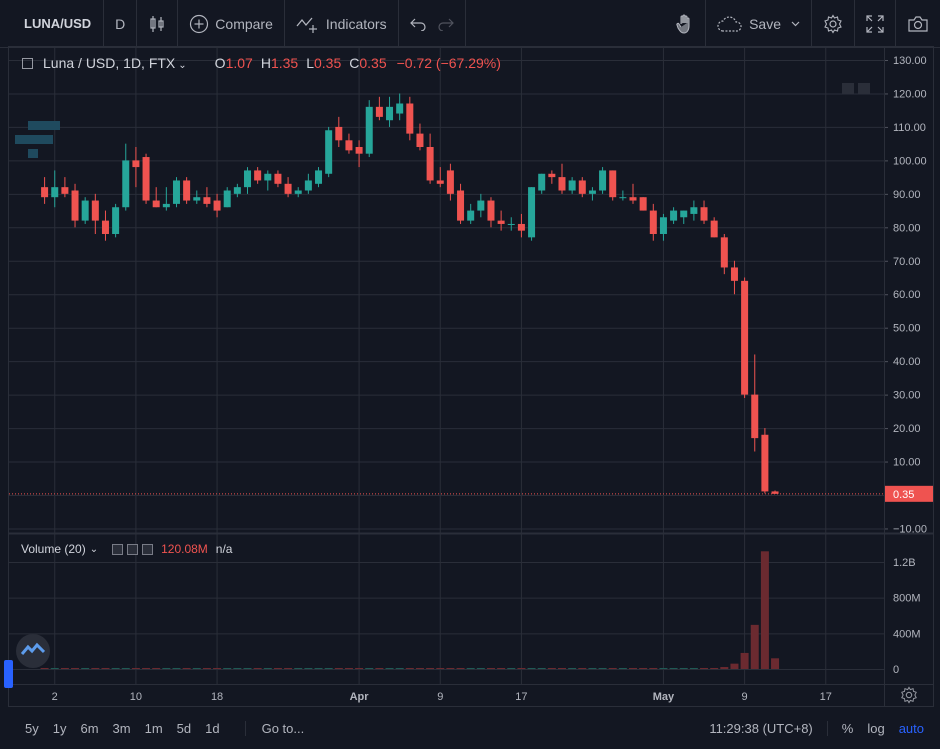 This screenshot has width=940, height=749. Describe the element at coordinates (342, 23) in the screenshot. I see `indicators-button: Indicators` at that location.